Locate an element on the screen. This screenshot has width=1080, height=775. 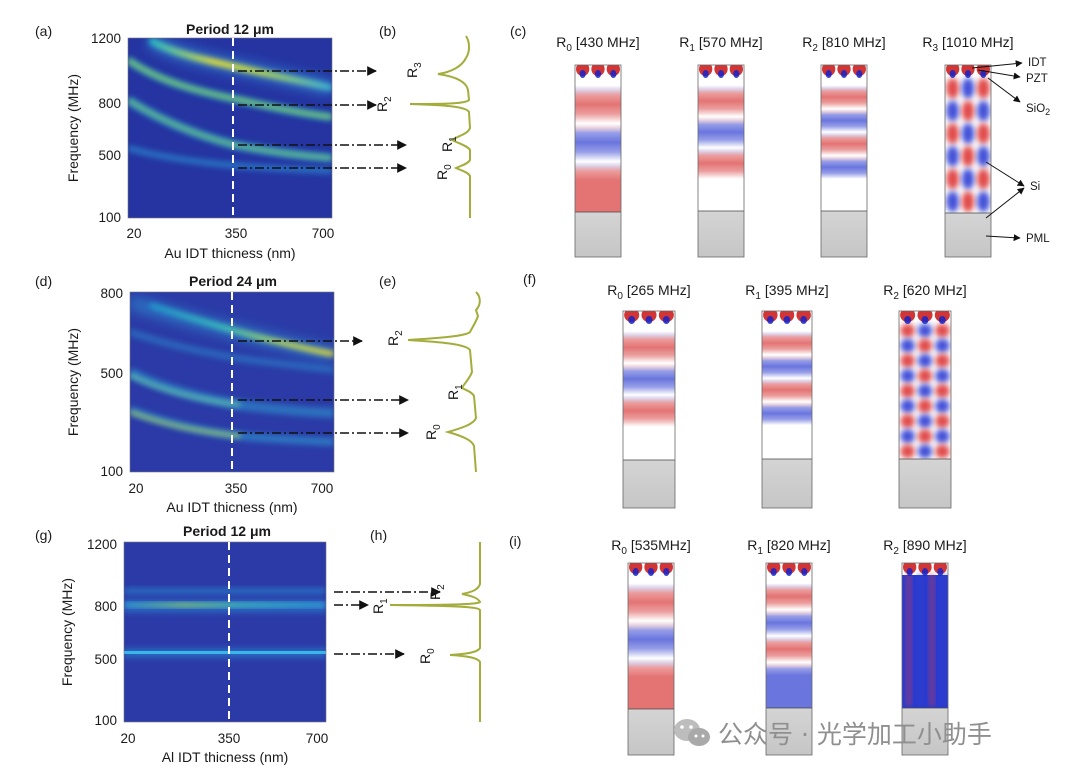
tick-a-y-100: 100 is located at coordinates (109, 217).